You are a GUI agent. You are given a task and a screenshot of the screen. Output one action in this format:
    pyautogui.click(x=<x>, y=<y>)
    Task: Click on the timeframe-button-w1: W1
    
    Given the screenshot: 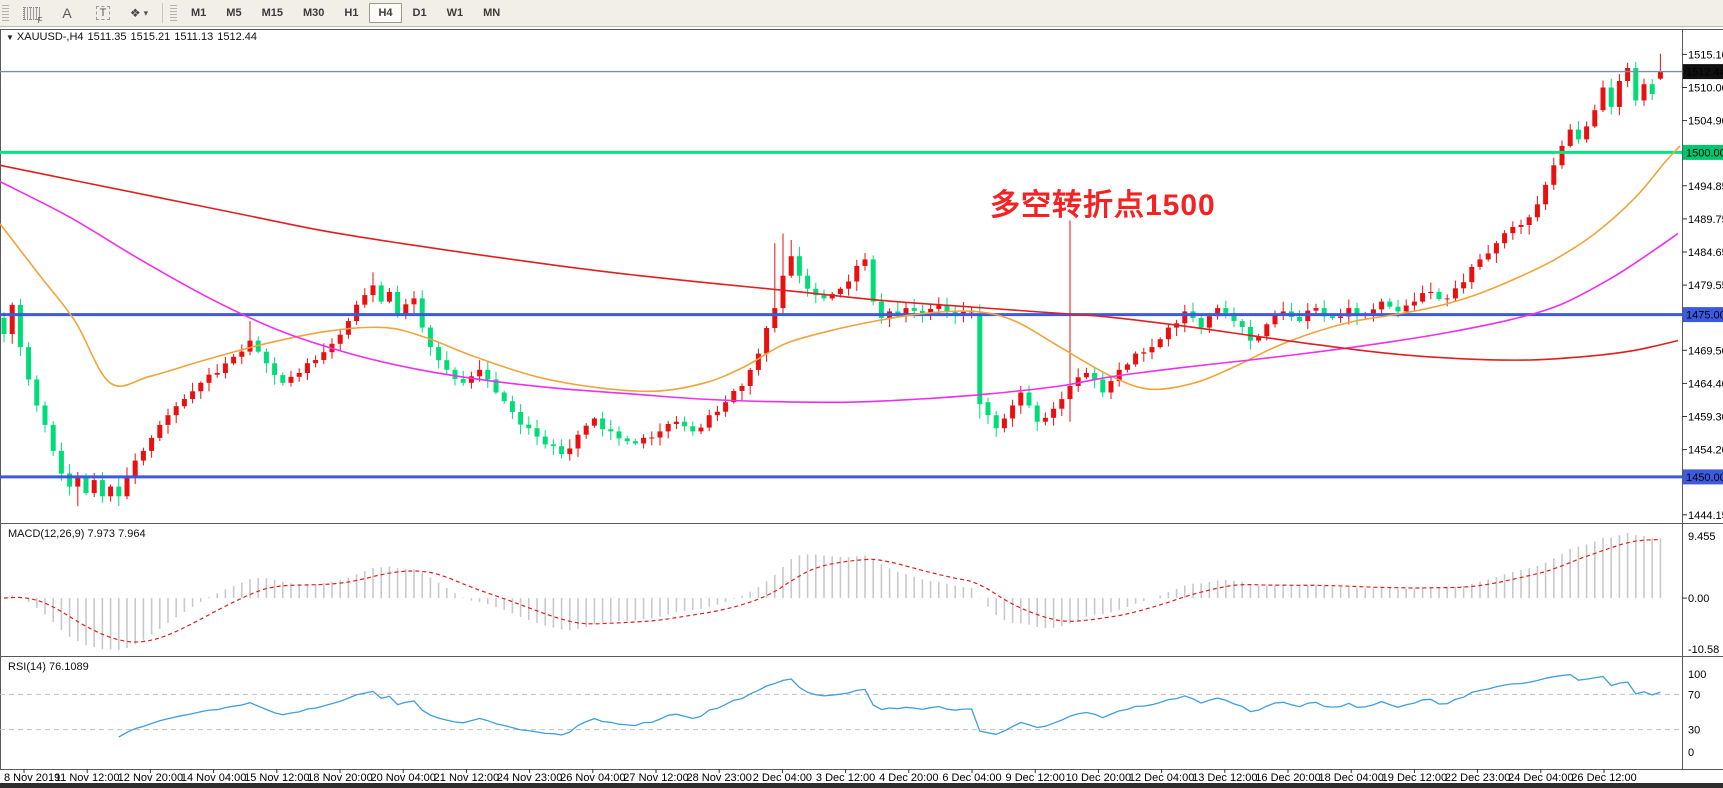 What is the action you would take?
    pyautogui.click(x=455, y=13)
    